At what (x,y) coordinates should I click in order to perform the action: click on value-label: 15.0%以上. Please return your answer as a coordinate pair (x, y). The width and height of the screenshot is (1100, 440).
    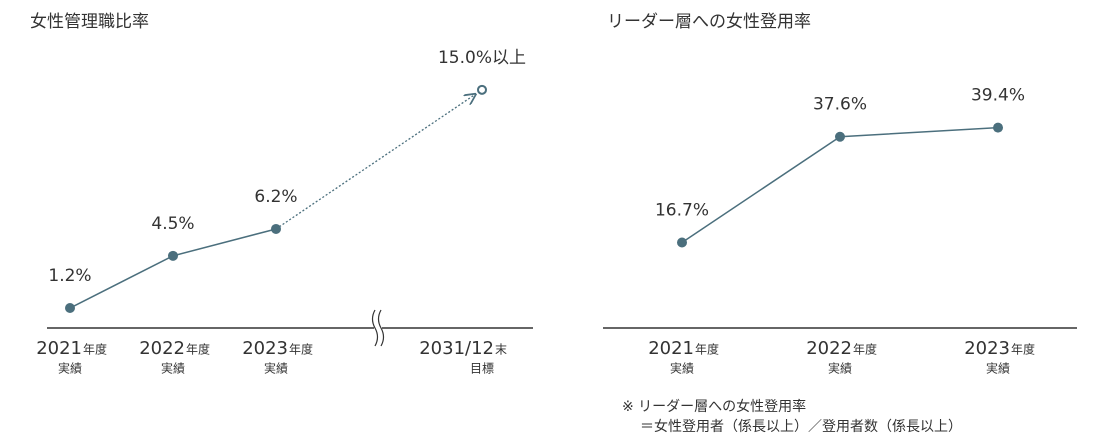
    Looking at the image, I should click on (482, 58).